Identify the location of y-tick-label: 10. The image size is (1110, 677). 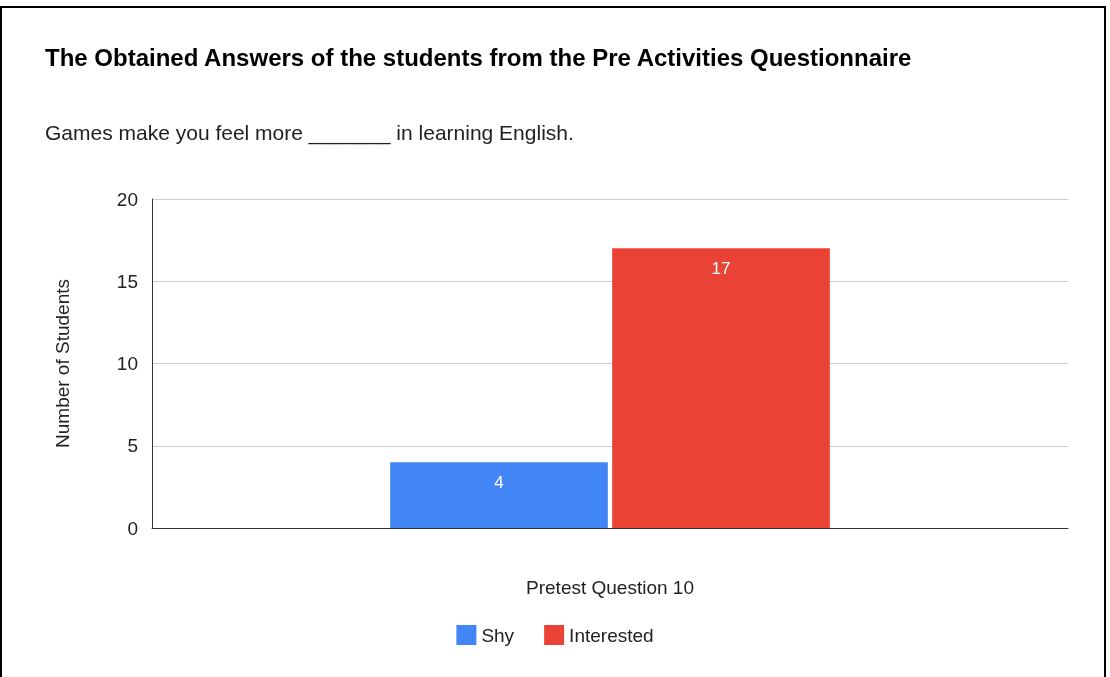
(127, 363).